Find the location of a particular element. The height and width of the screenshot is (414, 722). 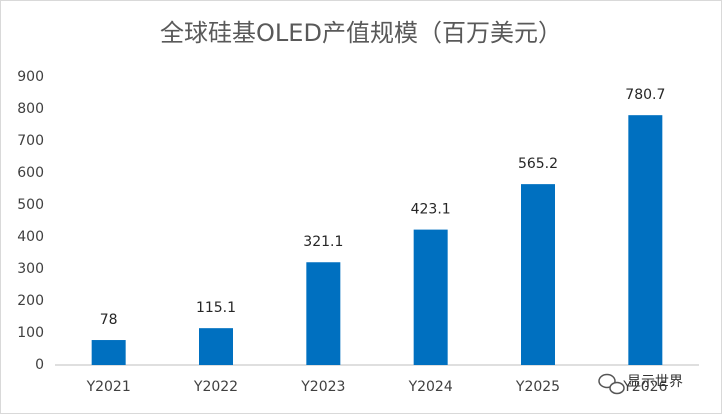

value-label: 565.2 is located at coordinates (538, 164).